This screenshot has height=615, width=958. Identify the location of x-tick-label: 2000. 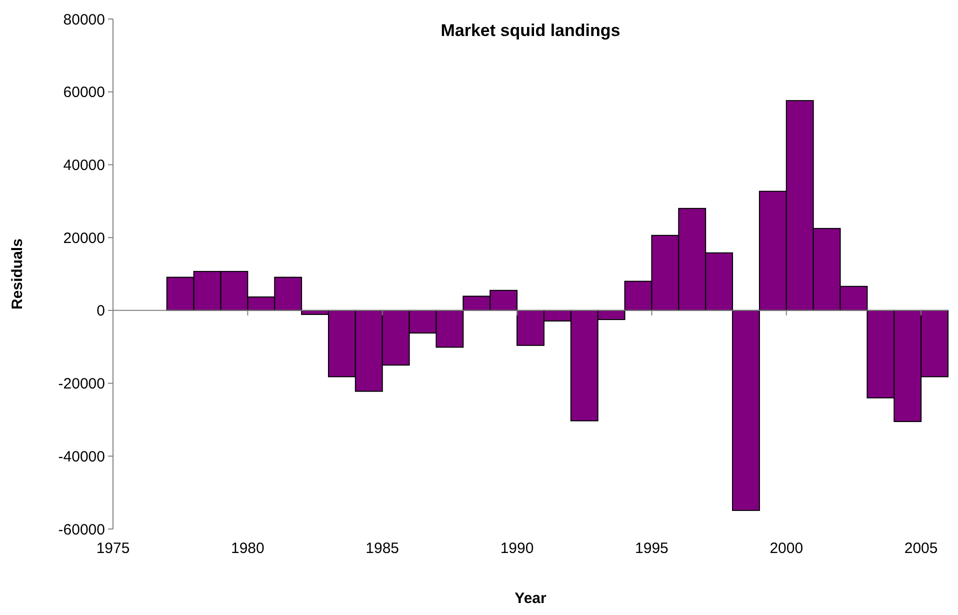
(787, 548).